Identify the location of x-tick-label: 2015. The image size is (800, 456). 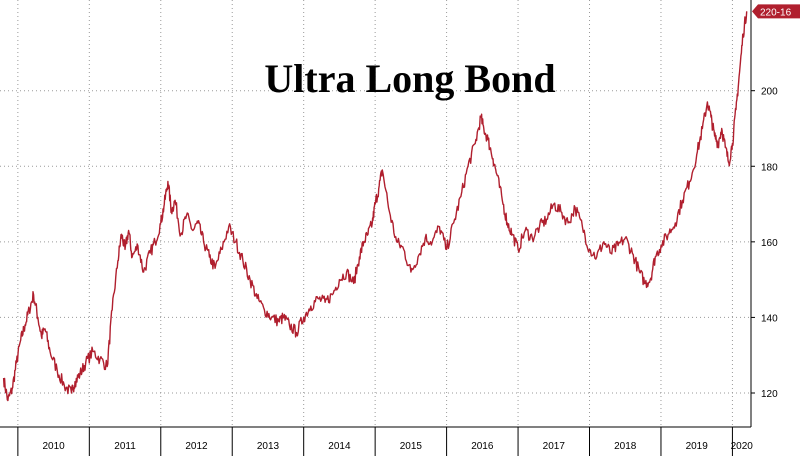
(411, 446).